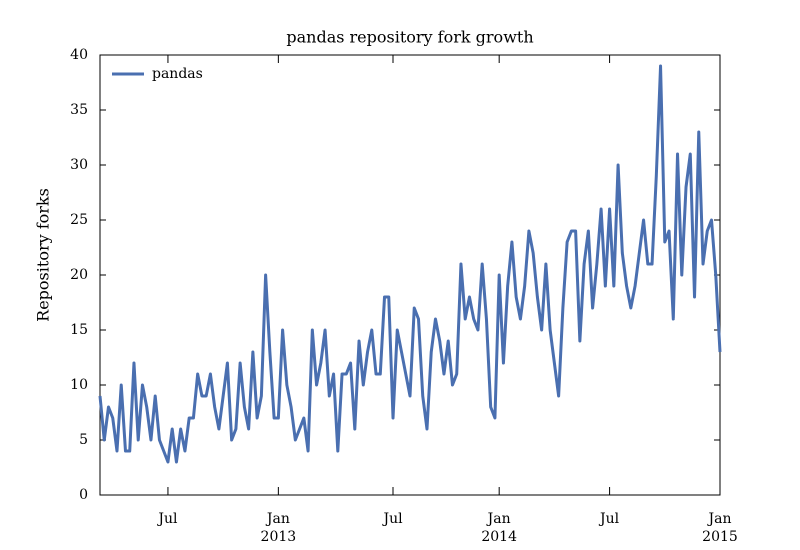 Image resolution: width=800 pixels, height=550 pixels. What do you see at coordinates (79, 110) in the screenshot?
I see `y-tick-label: 35` at bounding box center [79, 110].